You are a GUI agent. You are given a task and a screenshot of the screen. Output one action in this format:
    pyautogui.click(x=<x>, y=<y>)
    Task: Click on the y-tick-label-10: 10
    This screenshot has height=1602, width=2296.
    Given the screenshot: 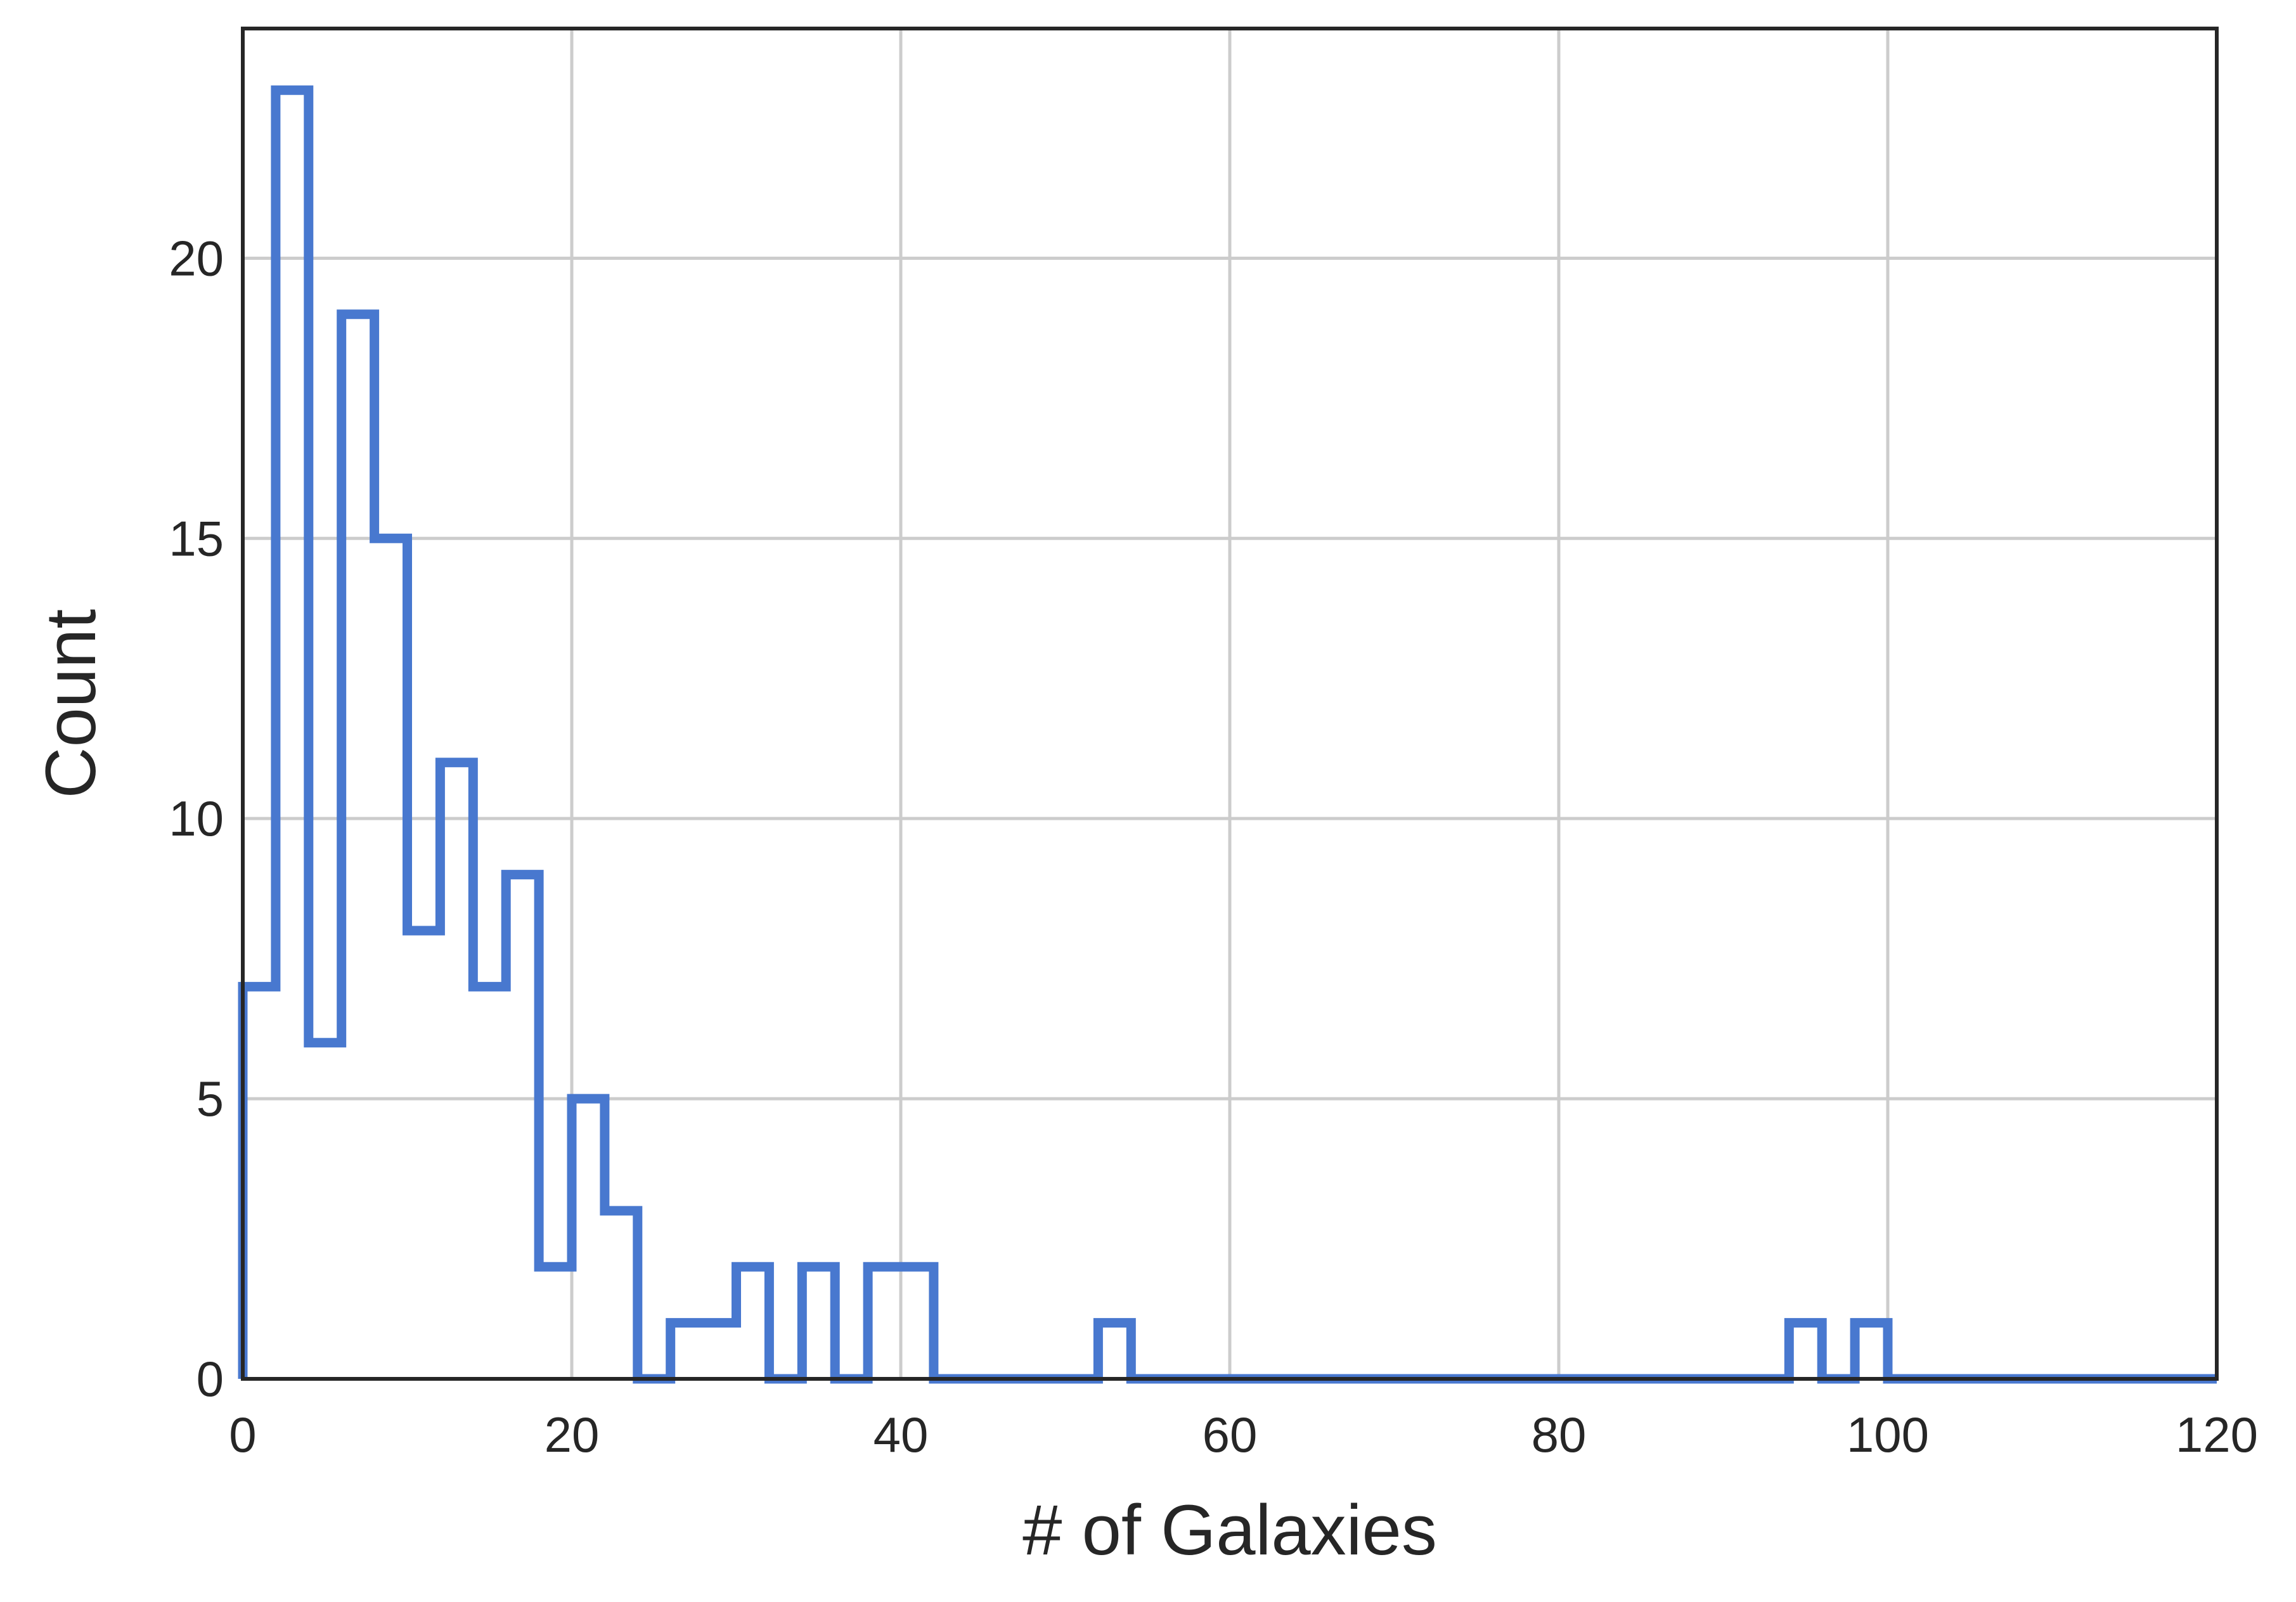 What is the action you would take?
    pyautogui.click(x=196, y=818)
    